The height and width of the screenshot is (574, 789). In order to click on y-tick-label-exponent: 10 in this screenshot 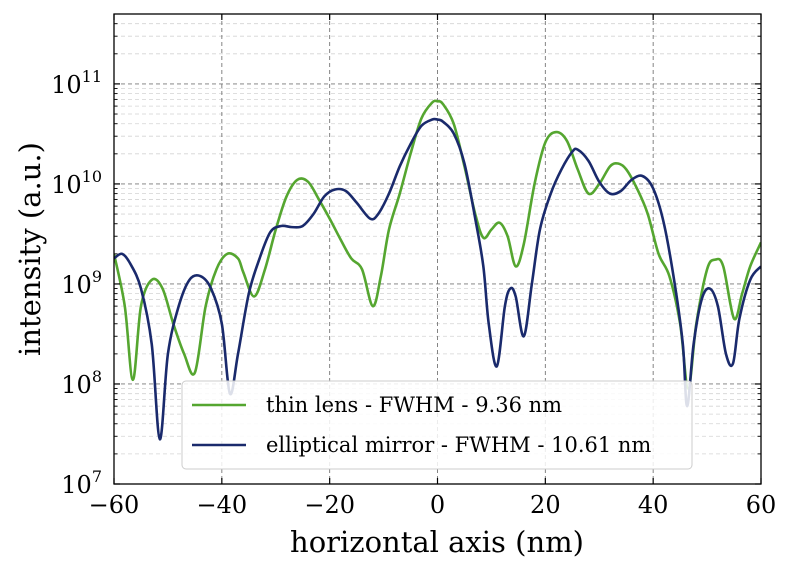, I will do `click(92, 176)`.